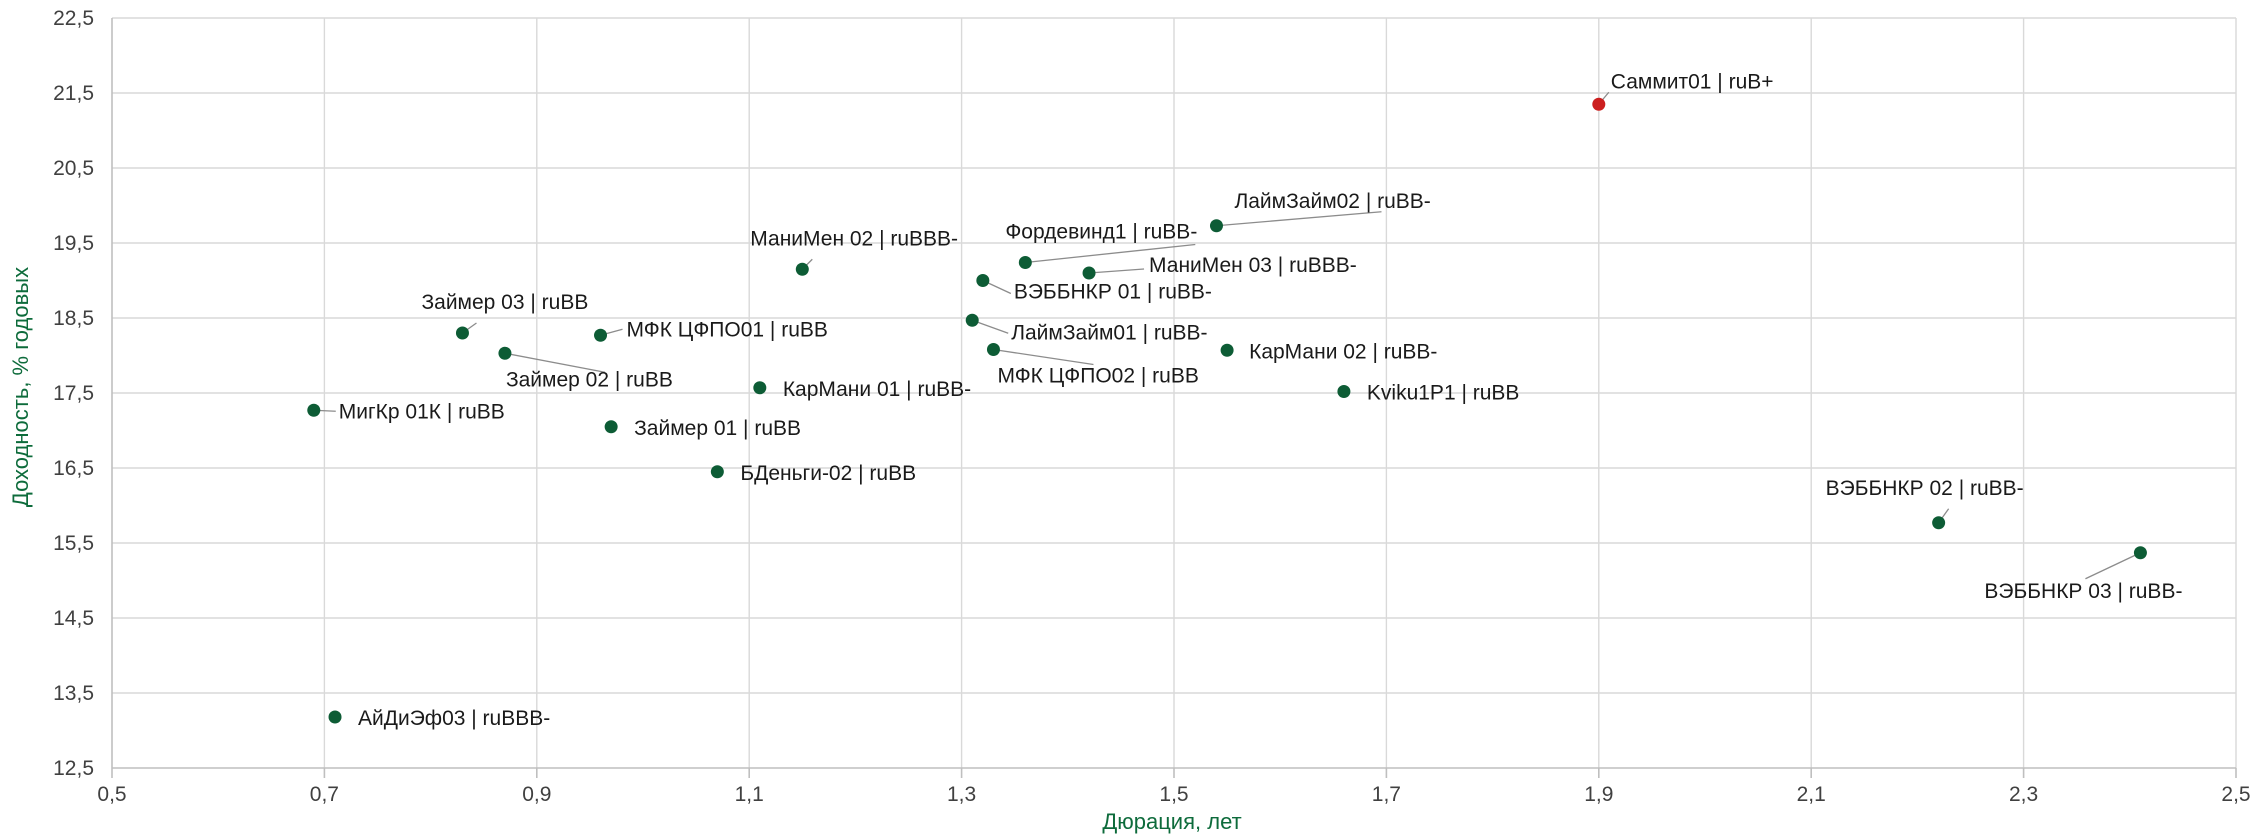 The image size is (2258, 835). What do you see at coordinates (20, 387) in the screenshot?
I see `y-axis-title: Доходность, % годовых` at bounding box center [20, 387].